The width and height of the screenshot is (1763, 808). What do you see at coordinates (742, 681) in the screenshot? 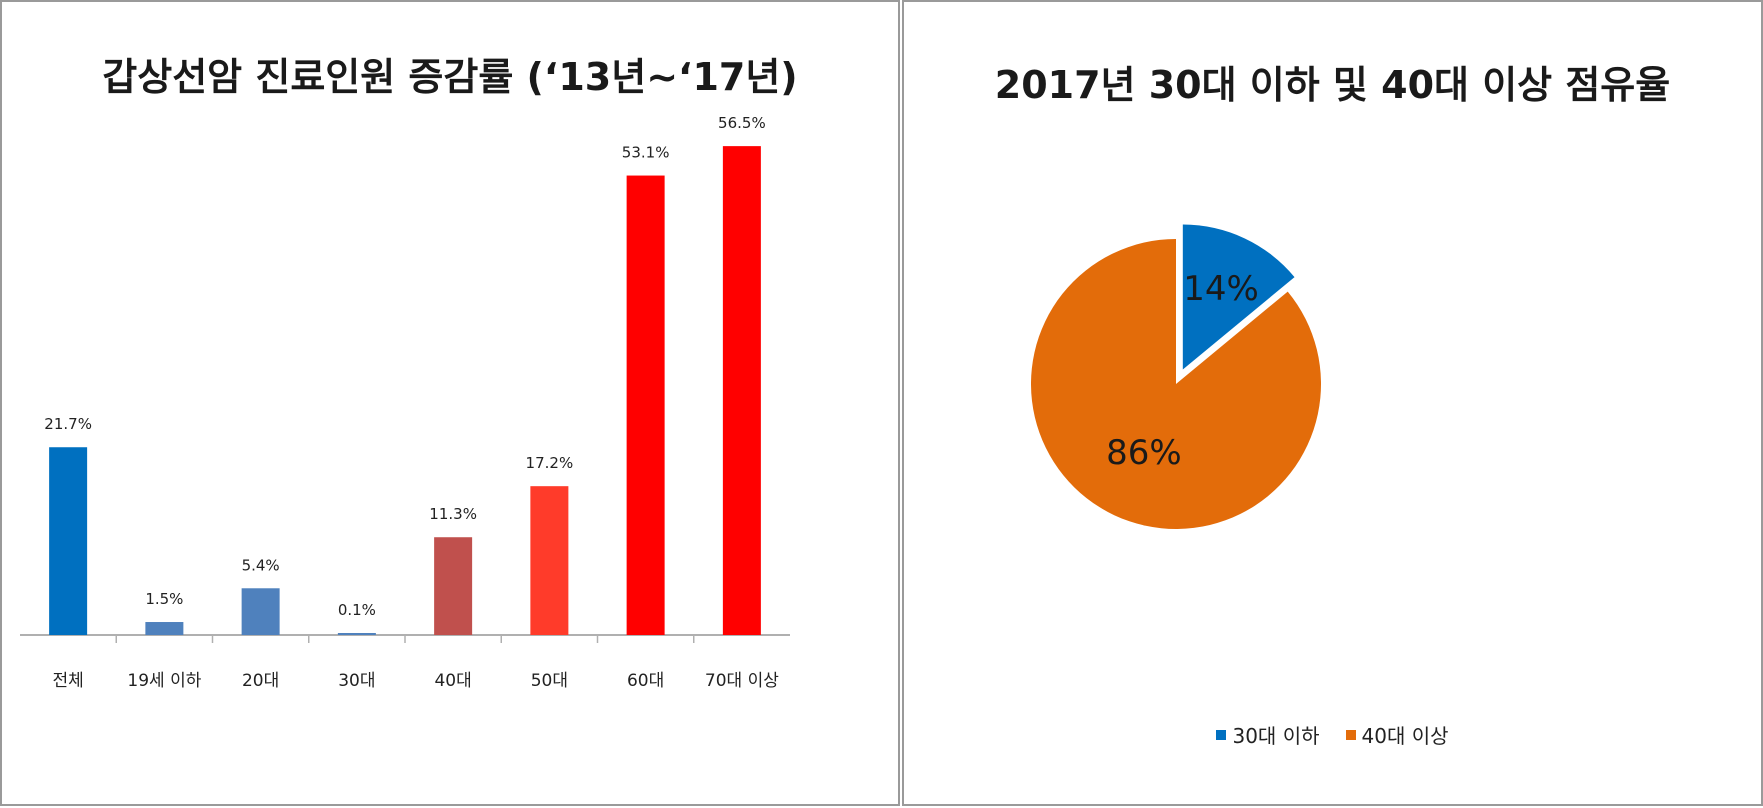
I see `x-tick-label: 70대 이상` at bounding box center [742, 681].